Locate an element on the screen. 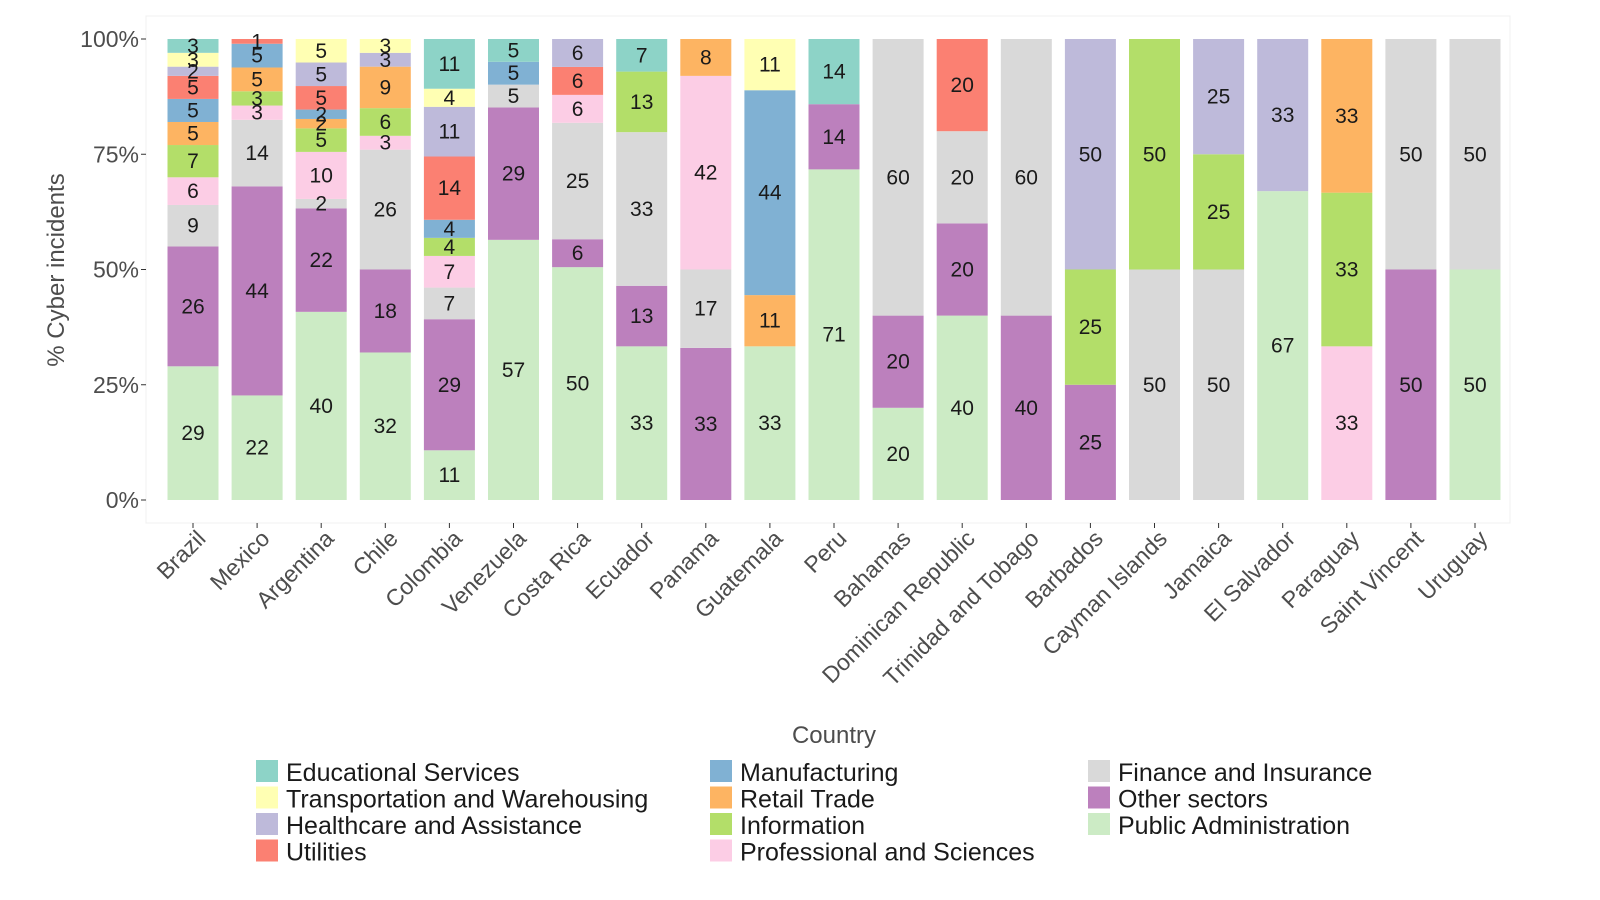  legend-label: Educational Services is located at coordinates (402, 773).